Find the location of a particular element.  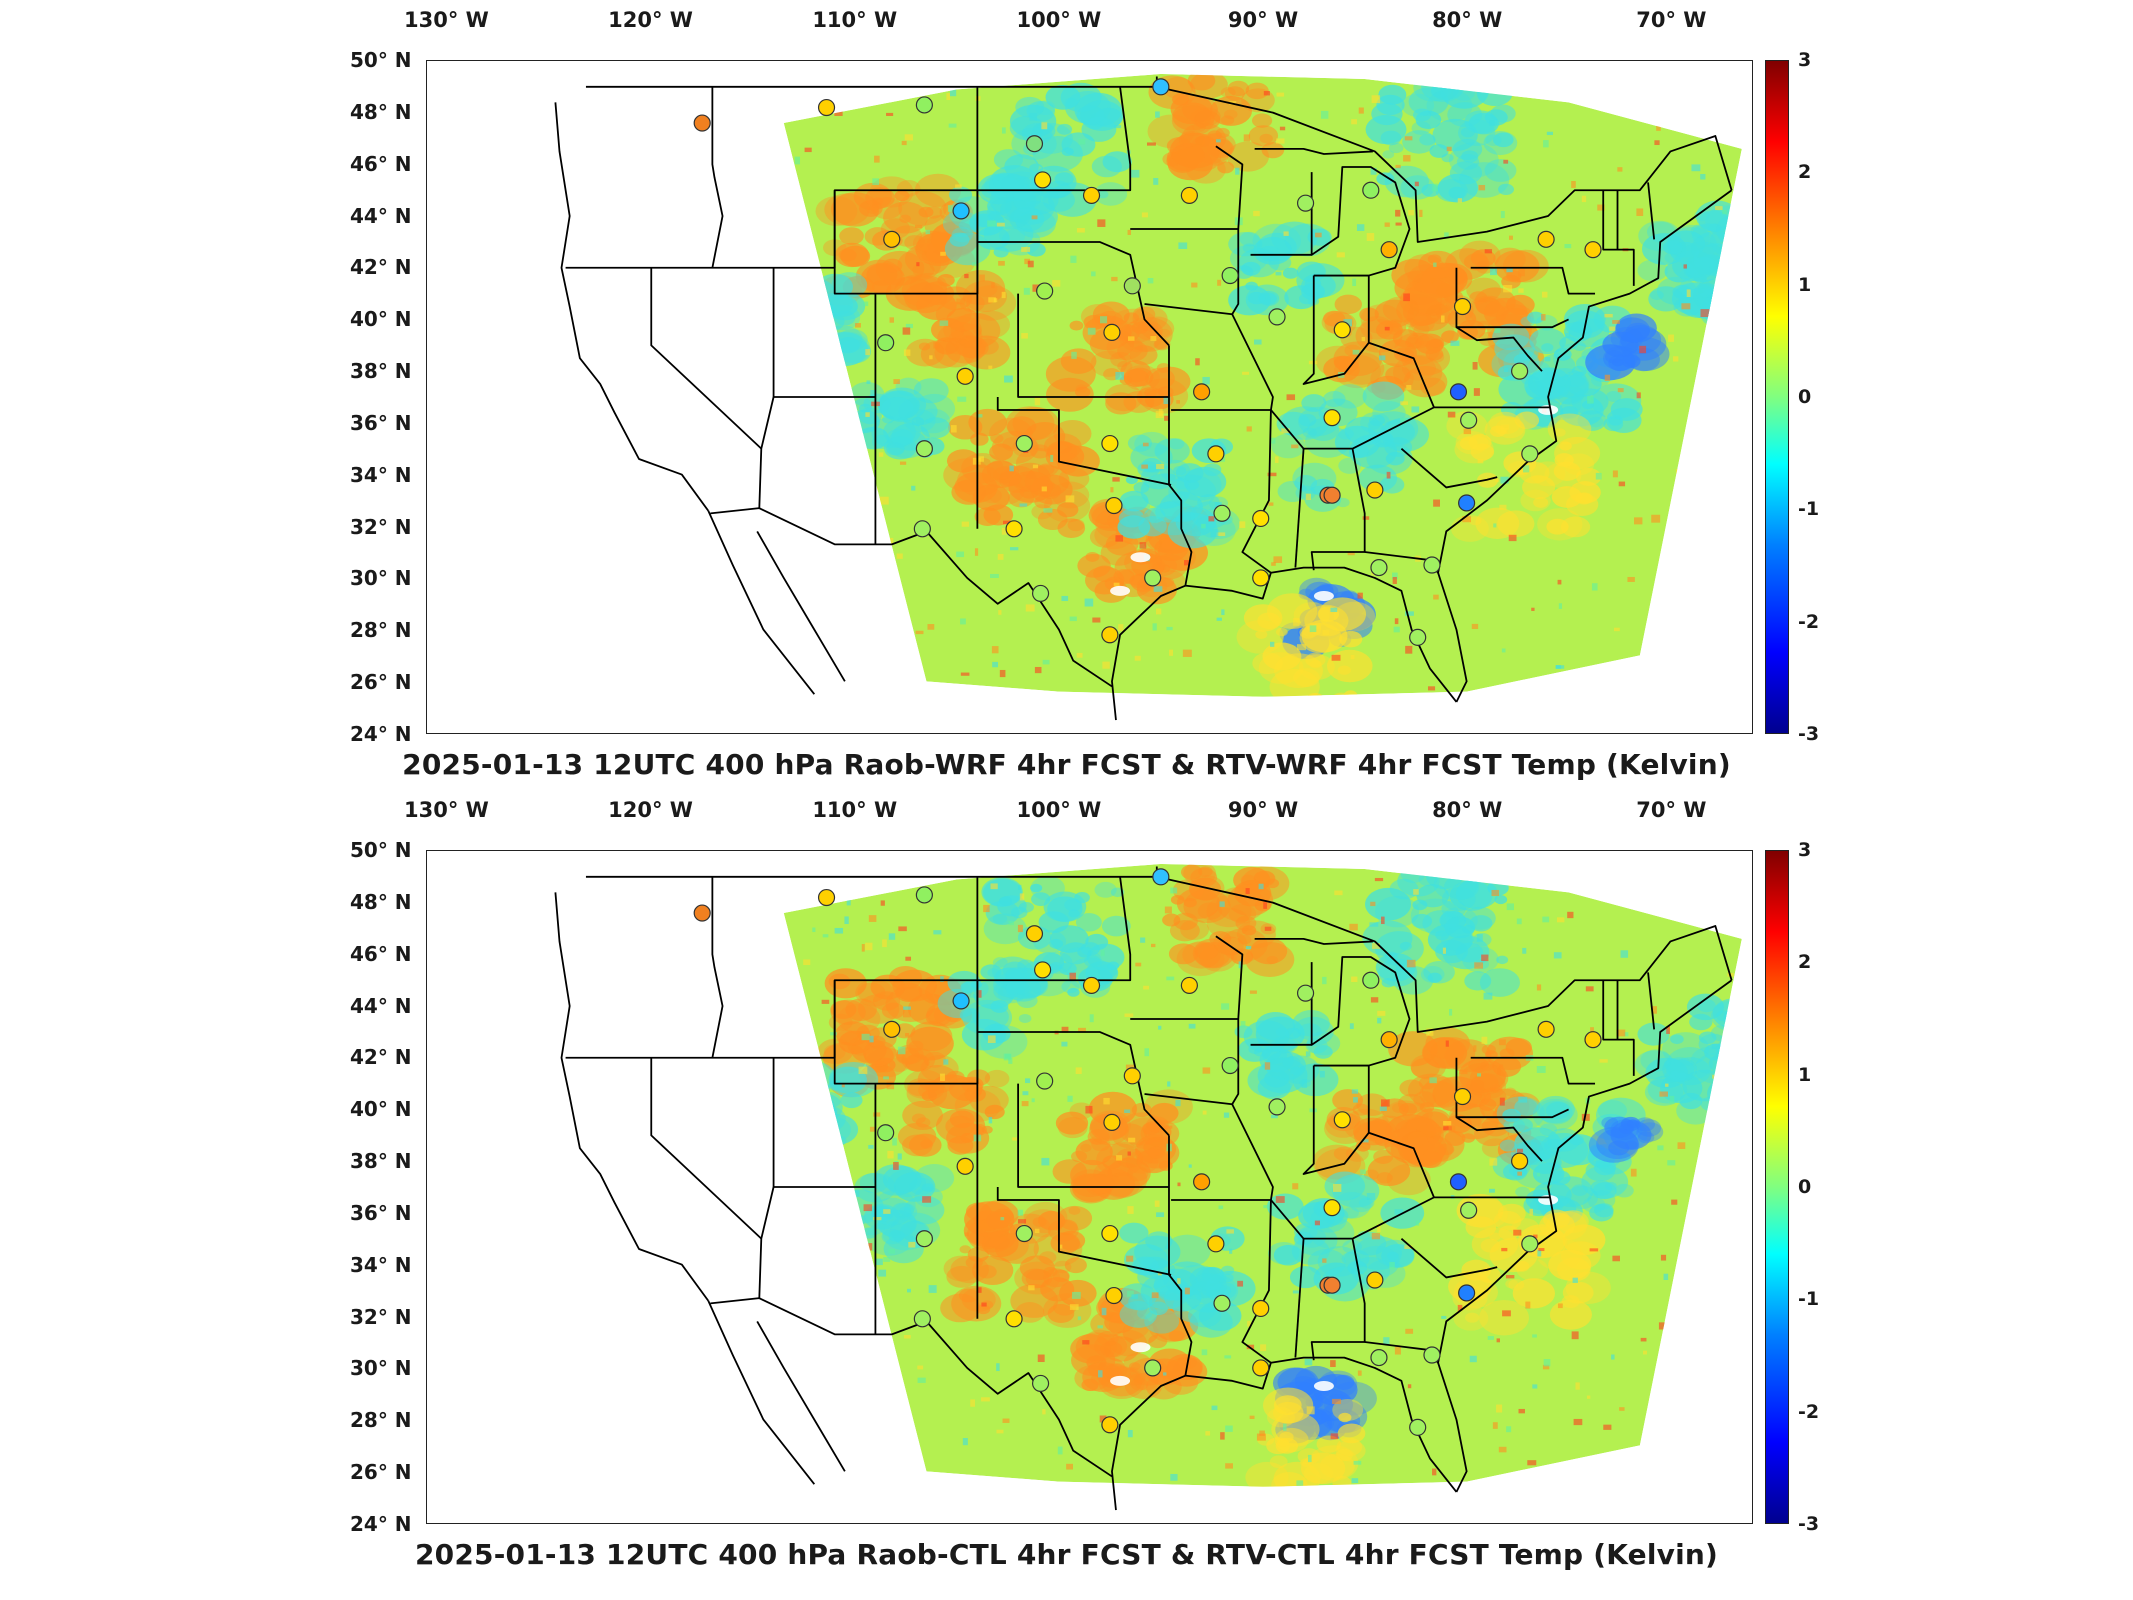

longitude-tick-label: 110° W is located at coordinates (855, 20).